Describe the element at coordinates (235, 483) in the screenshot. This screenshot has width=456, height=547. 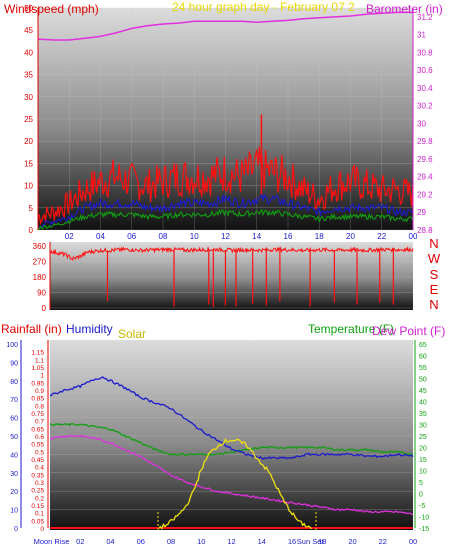
I see `solar-line` at that location.